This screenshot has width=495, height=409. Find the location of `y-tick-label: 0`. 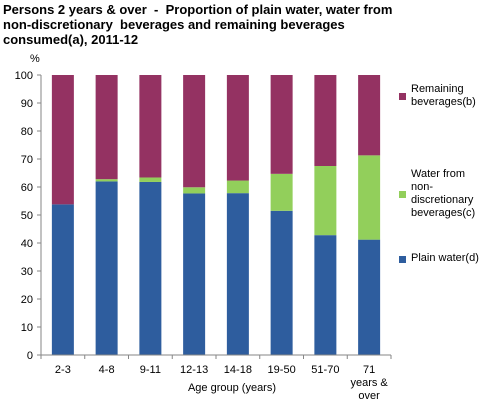

y-tick-label: 0 is located at coordinates (30, 356).